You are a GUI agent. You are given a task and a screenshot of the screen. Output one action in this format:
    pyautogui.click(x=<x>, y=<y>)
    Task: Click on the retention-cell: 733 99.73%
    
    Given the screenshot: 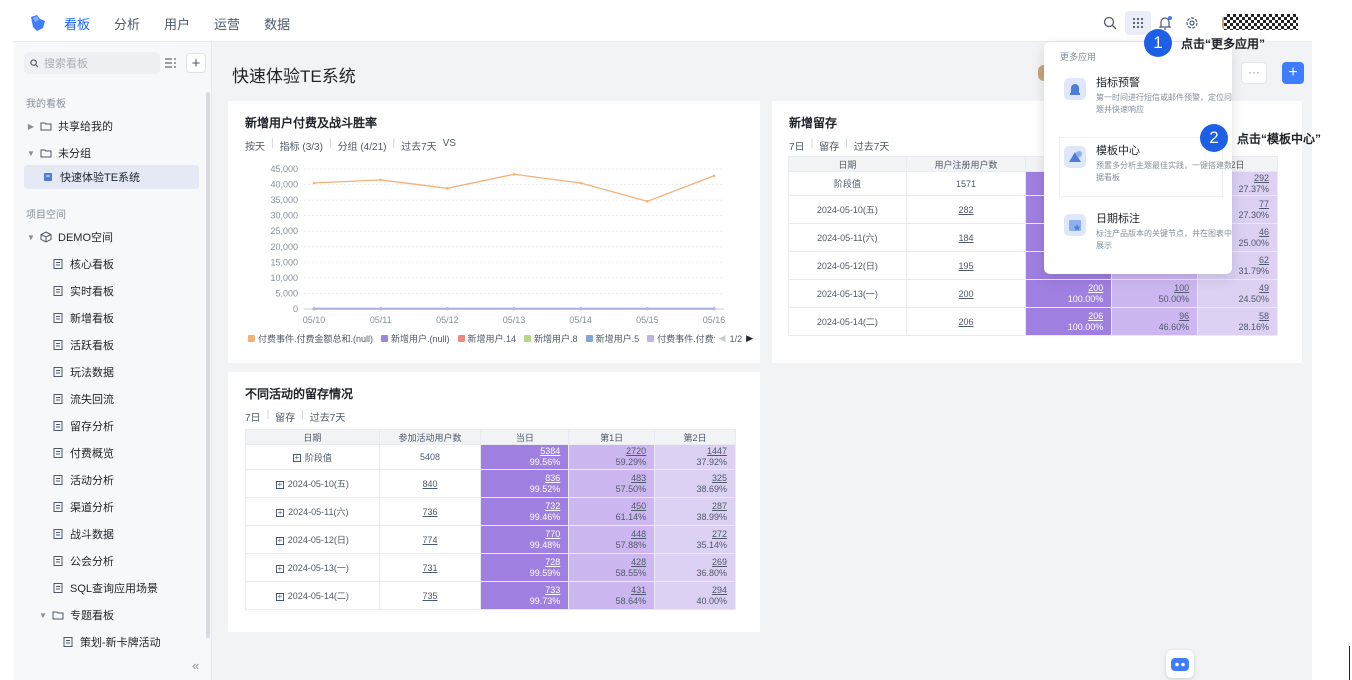 What is the action you would take?
    pyautogui.click(x=525, y=595)
    